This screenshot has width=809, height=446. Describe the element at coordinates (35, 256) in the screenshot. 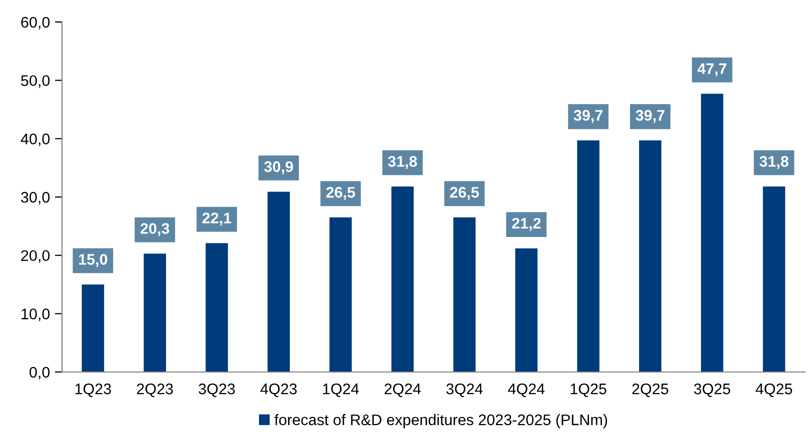

I see `y-tick-label: 20,0` at that location.